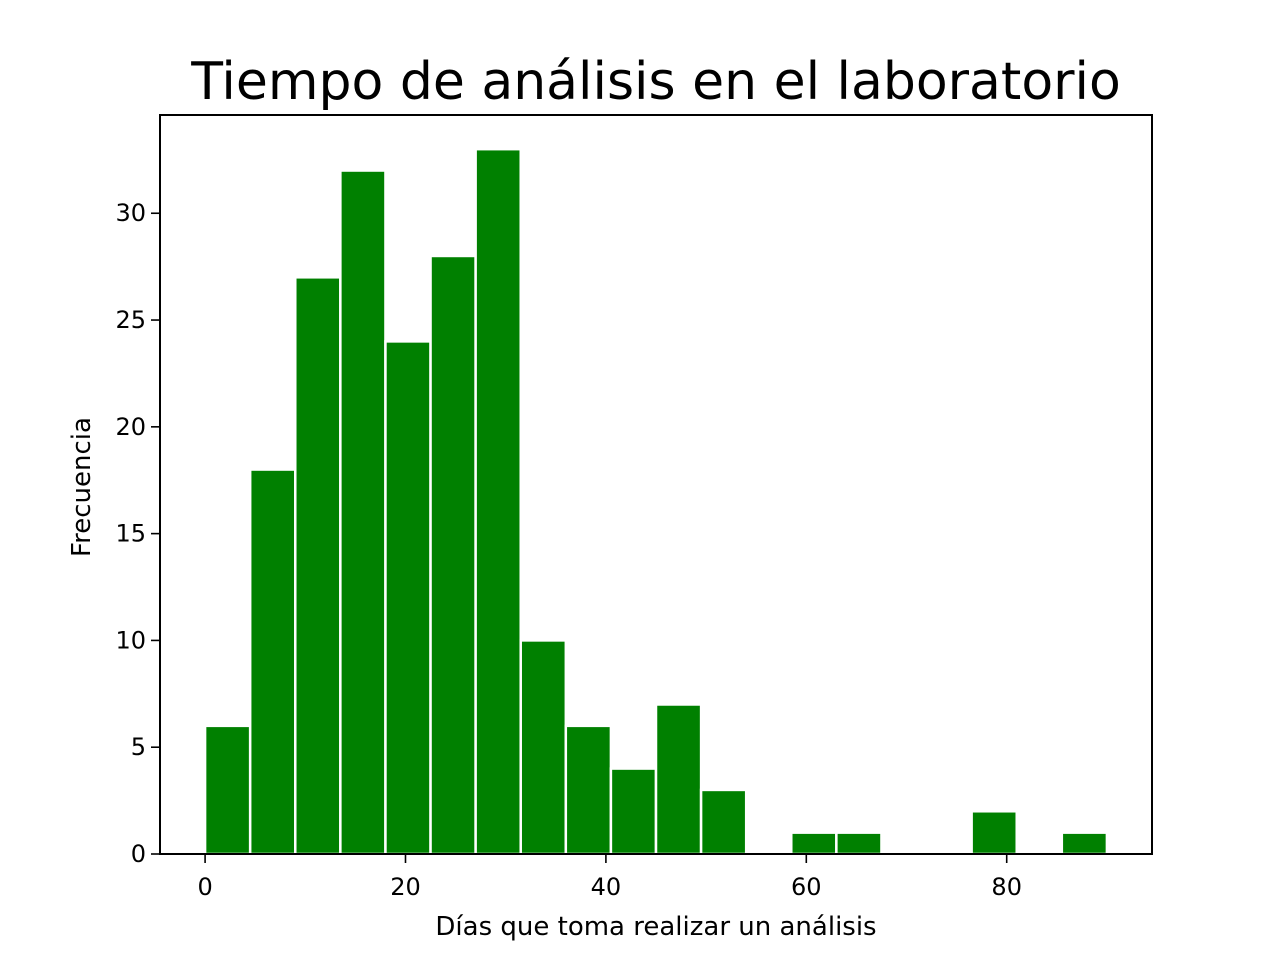  I want to click on y-tick-label: 25, so click(130, 320).